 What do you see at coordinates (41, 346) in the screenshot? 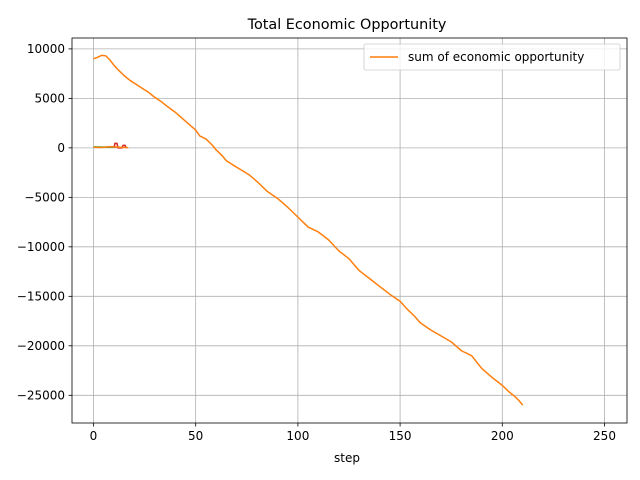
I see `y-tick-label: −20000` at bounding box center [41, 346].